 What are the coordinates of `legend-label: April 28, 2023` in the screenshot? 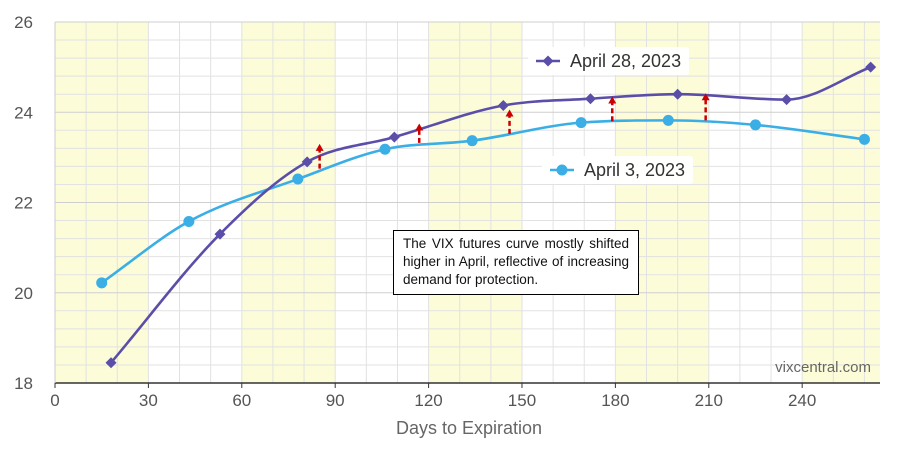 It's located at (625, 61).